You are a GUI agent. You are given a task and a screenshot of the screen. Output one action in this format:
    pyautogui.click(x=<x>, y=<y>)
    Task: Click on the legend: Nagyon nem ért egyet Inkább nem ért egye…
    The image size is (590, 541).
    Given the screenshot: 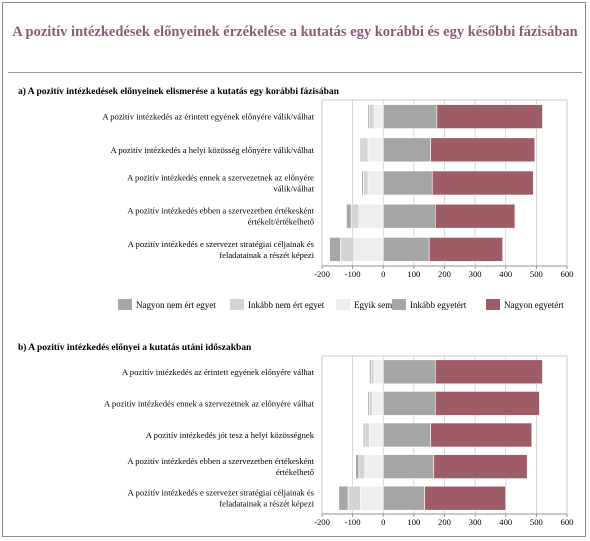 What is the action you would take?
    pyautogui.click(x=348, y=306)
    